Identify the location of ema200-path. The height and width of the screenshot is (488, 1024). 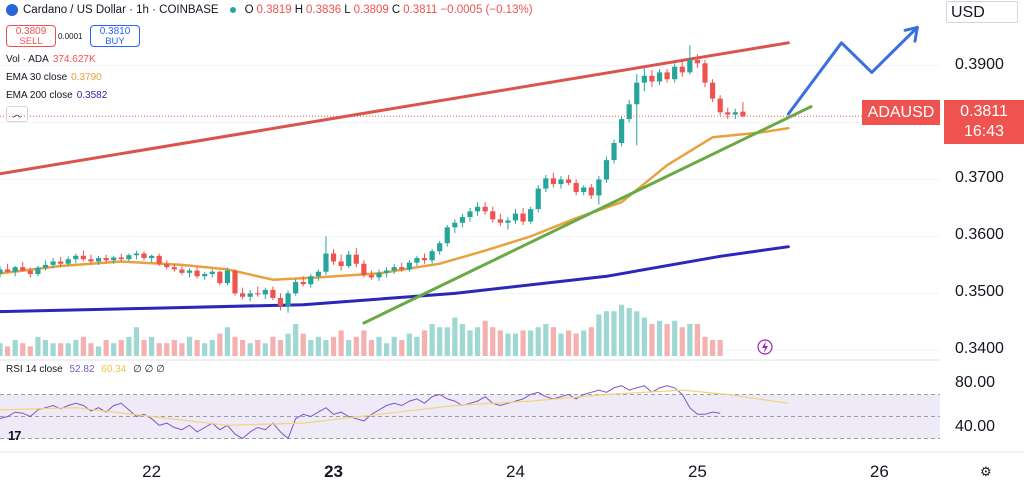
(395, 279).